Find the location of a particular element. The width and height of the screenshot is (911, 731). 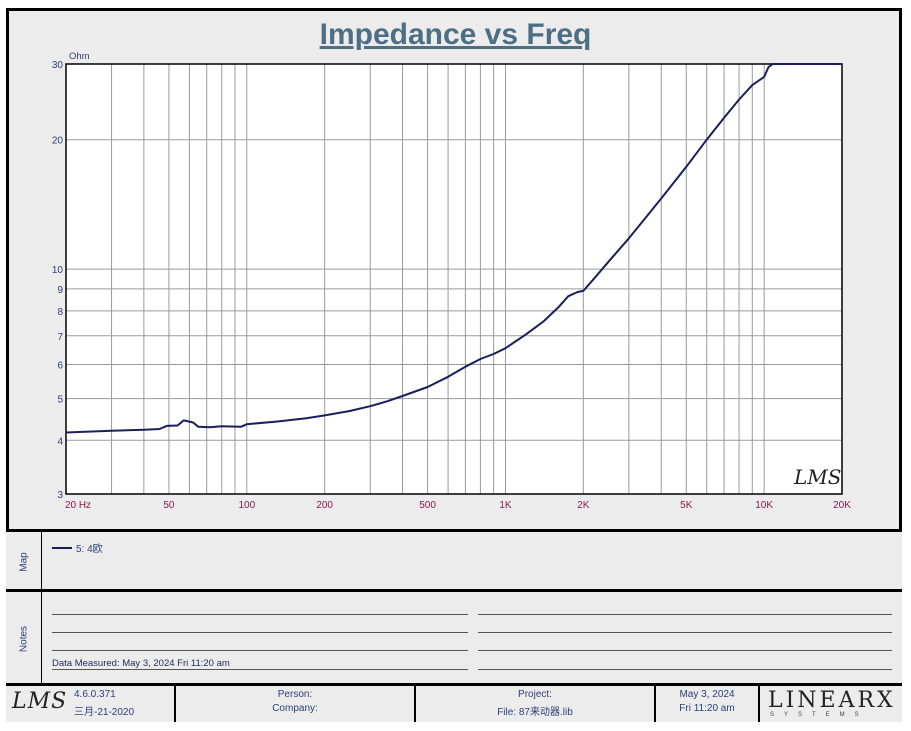

y-tick-label: 10 is located at coordinates (58, 270).